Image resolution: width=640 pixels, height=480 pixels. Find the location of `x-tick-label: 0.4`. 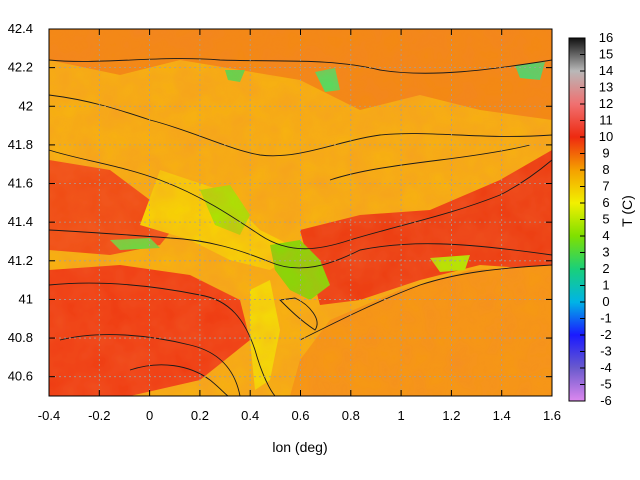

x-tick-label: 0.4 is located at coordinates (250, 415).